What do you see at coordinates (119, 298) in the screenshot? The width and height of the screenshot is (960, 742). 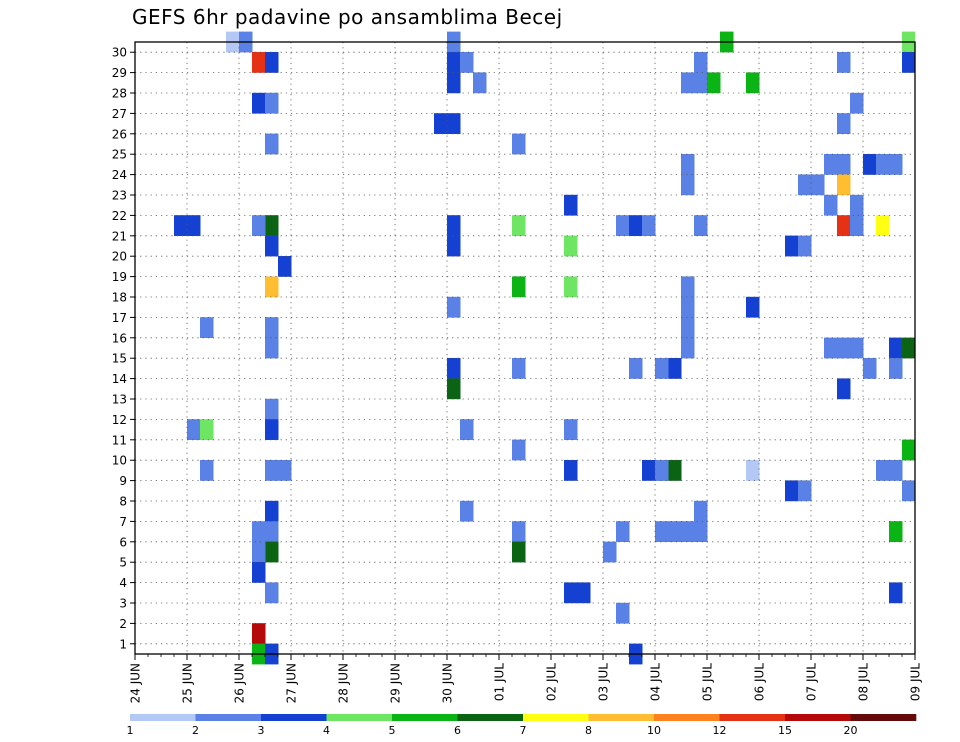 I see `y-tick-label: 18` at bounding box center [119, 298].